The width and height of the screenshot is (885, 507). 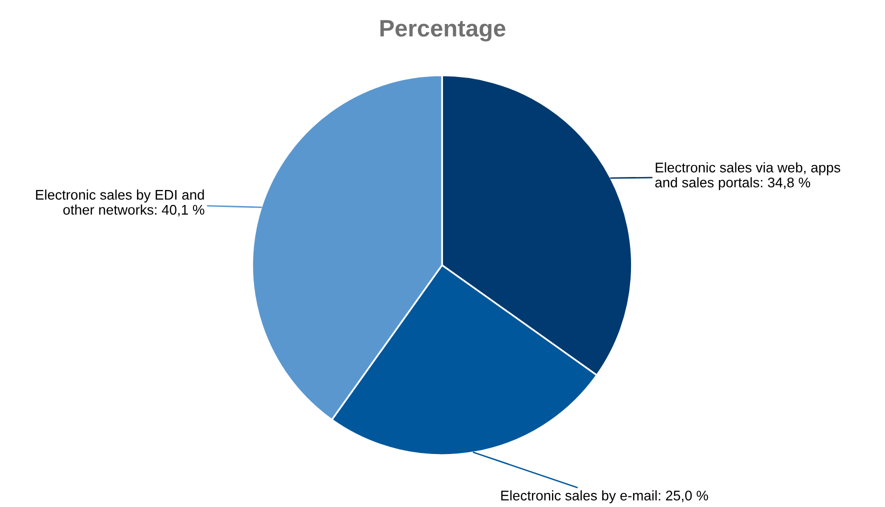 I want to click on slice-label: Electronic sales via web, apps and sales portals: 34,8 %, so click(x=747, y=176).